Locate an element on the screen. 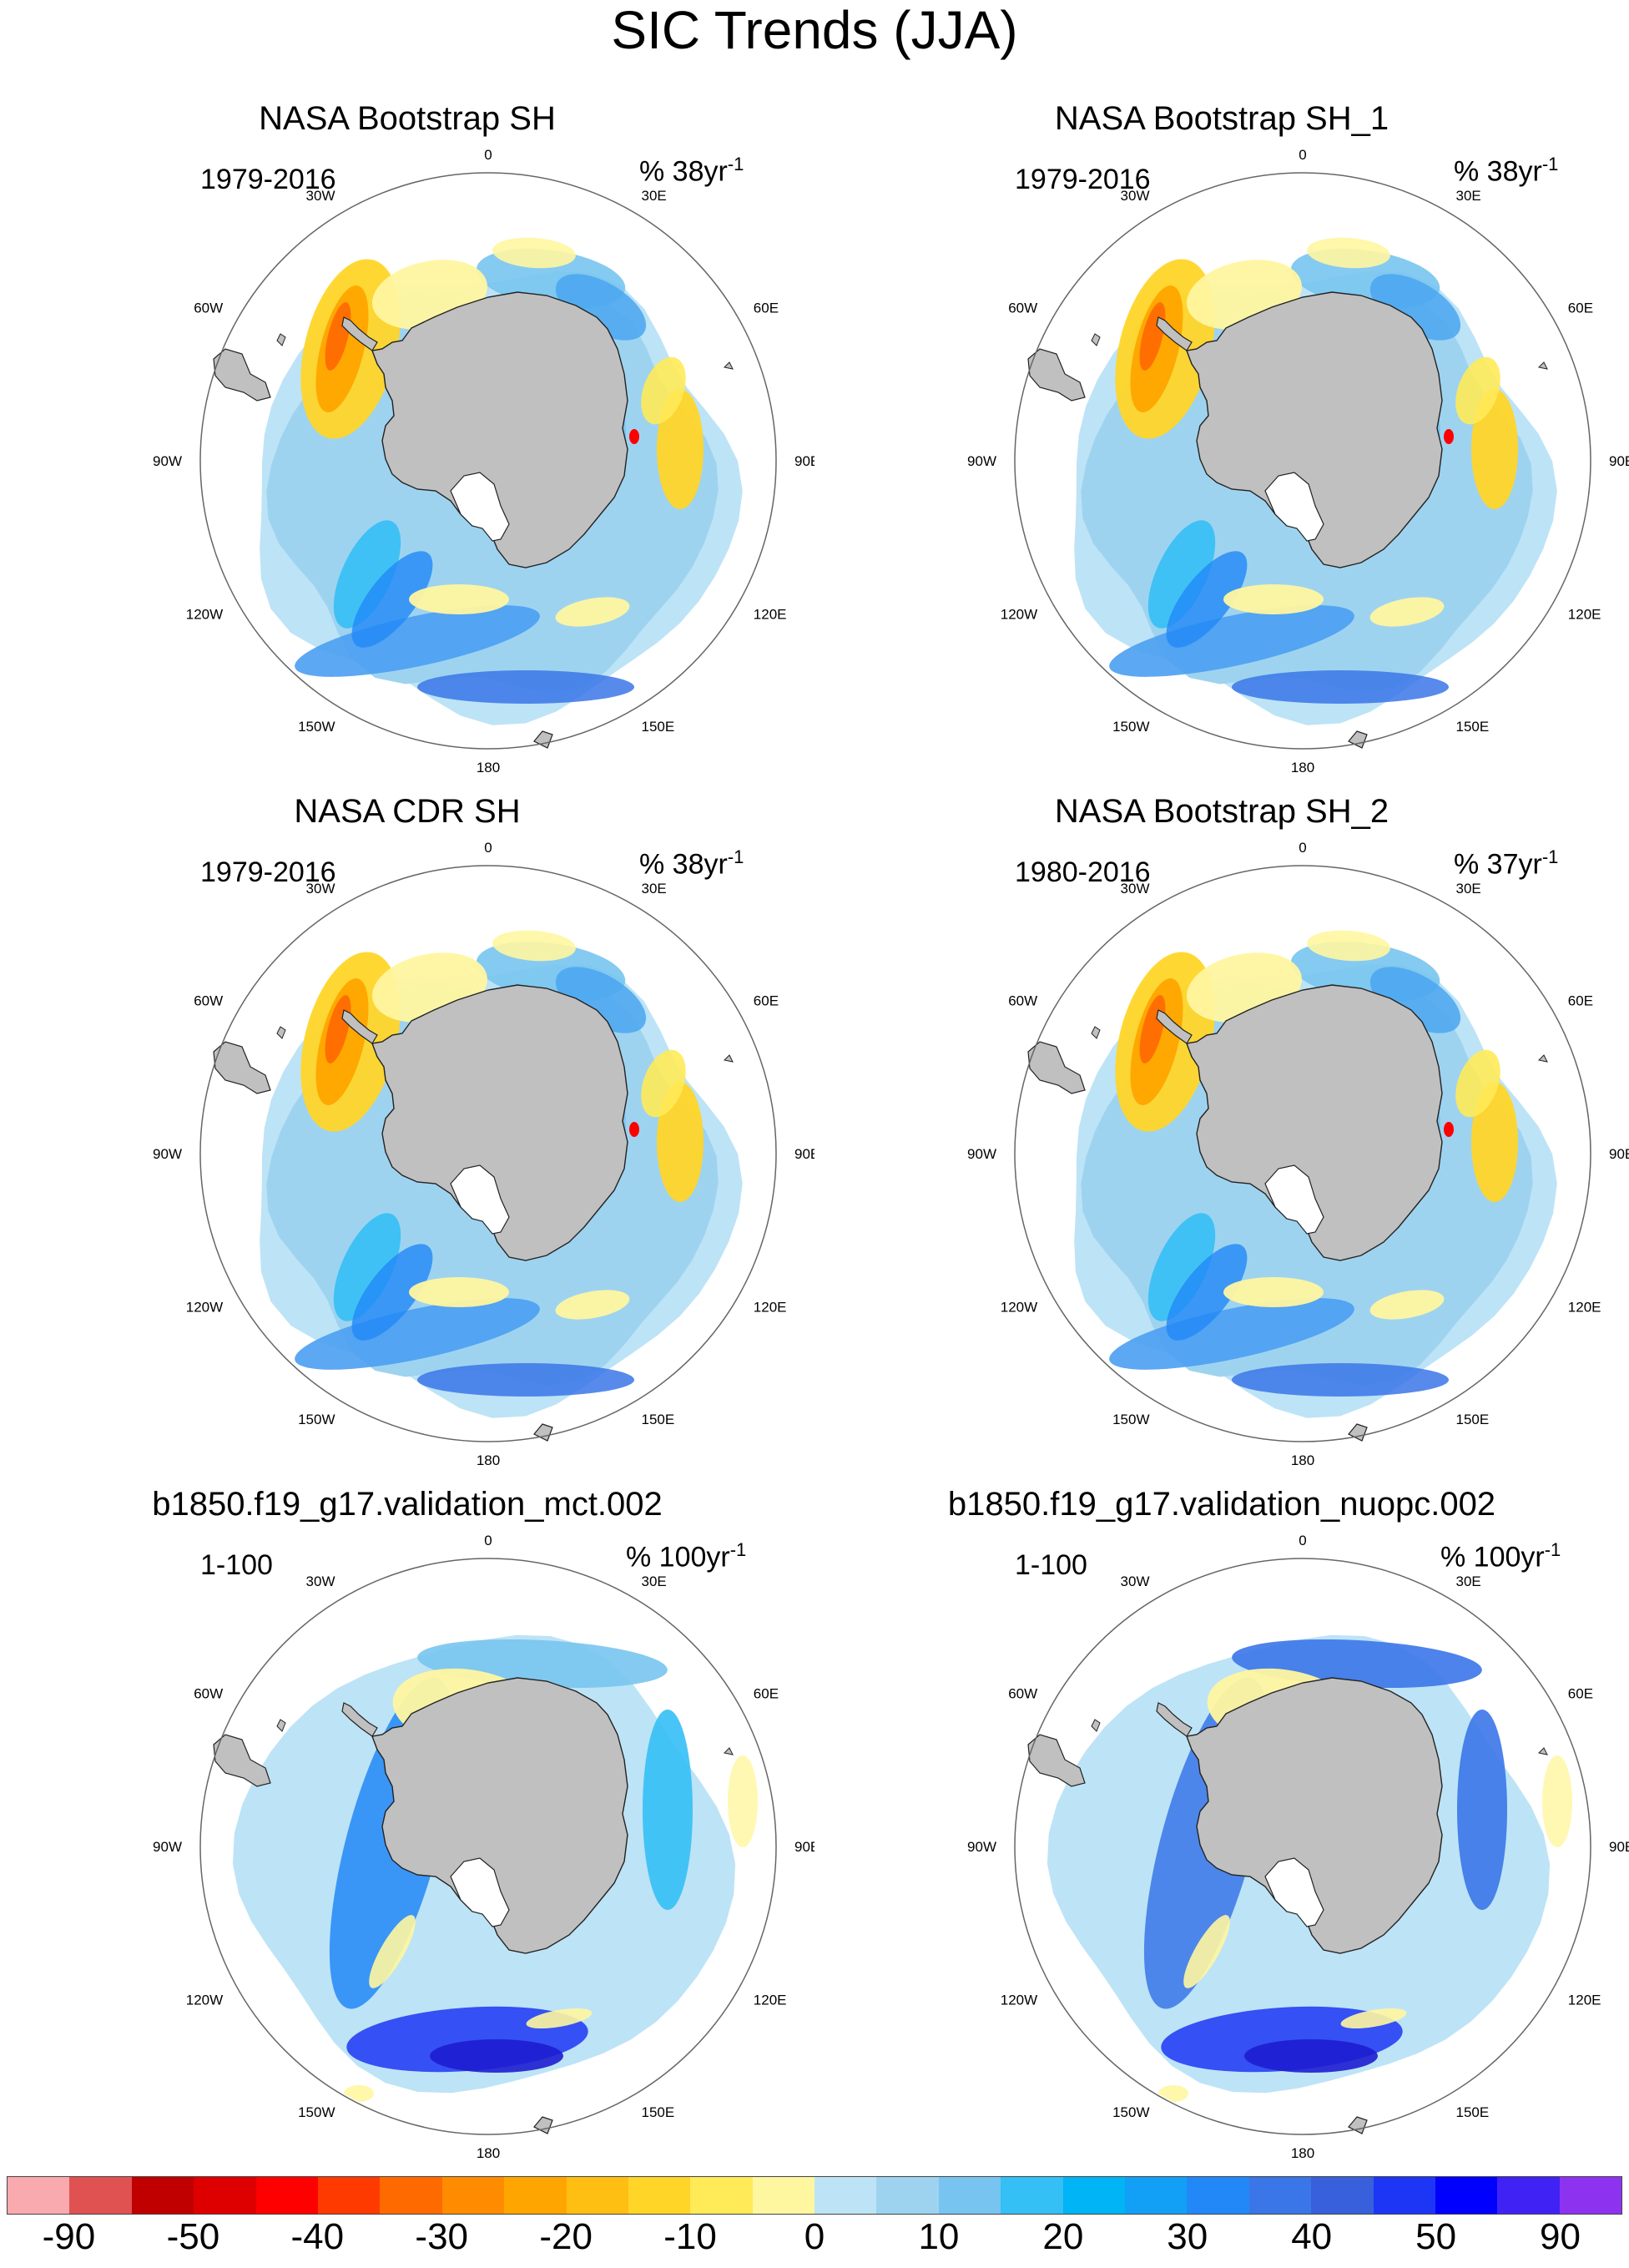  colorbar-label: -20 is located at coordinates (566, 2236).